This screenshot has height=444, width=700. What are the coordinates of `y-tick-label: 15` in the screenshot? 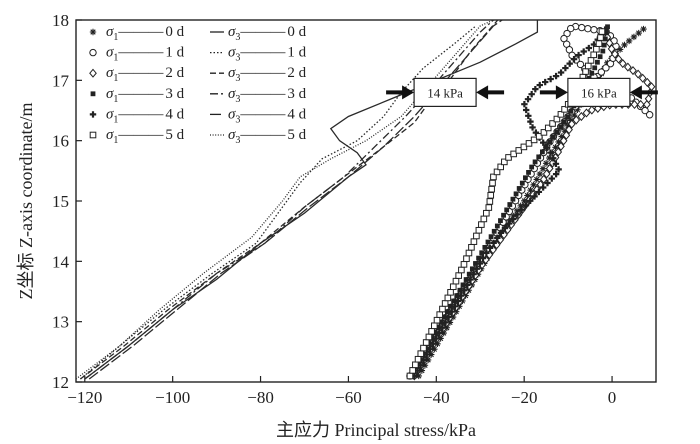 It's located at (60, 201).